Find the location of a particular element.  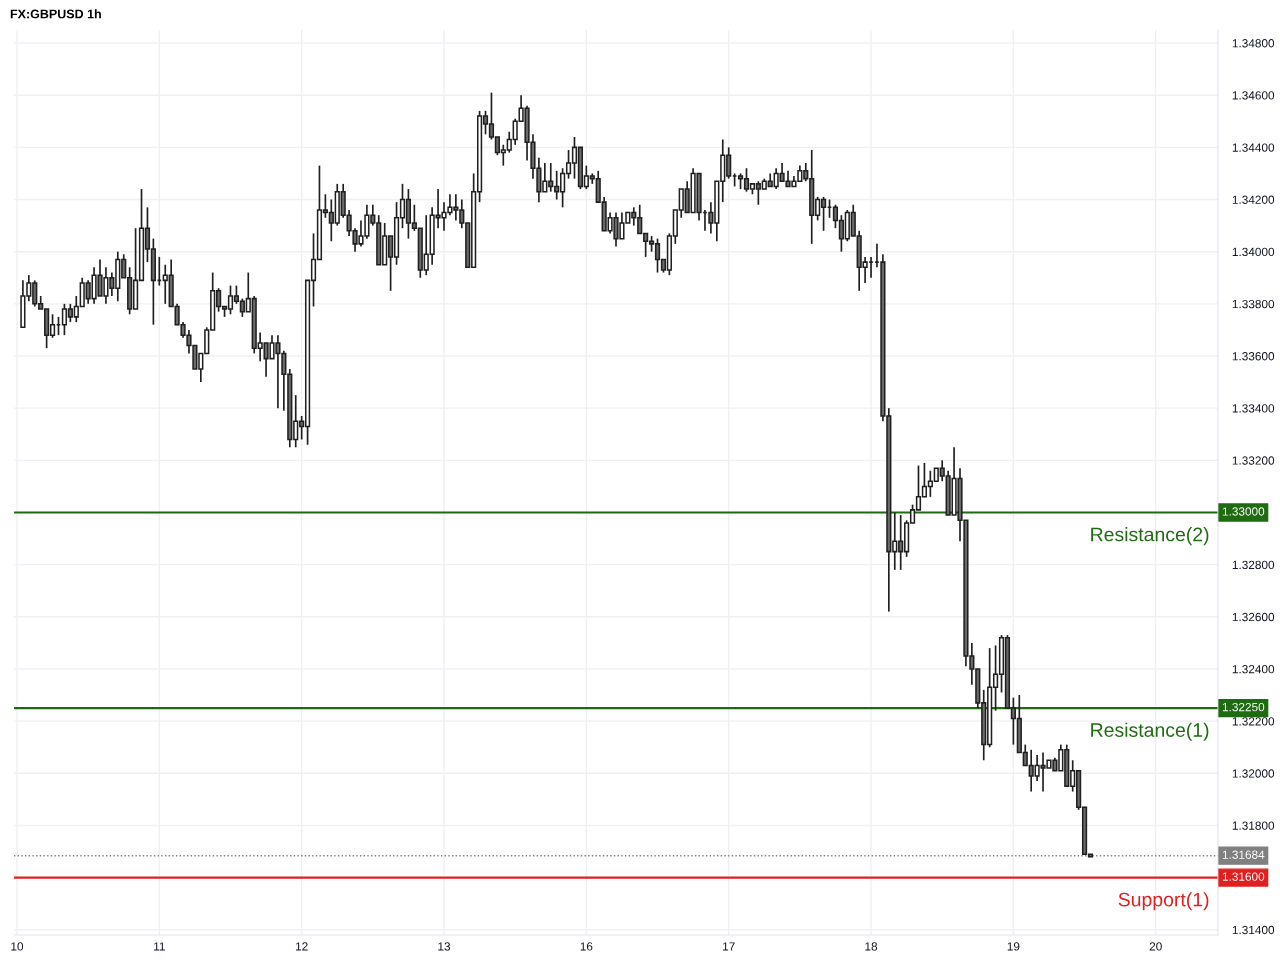

y-tick-label: 1.33600 is located at coordinates (1253, 356).